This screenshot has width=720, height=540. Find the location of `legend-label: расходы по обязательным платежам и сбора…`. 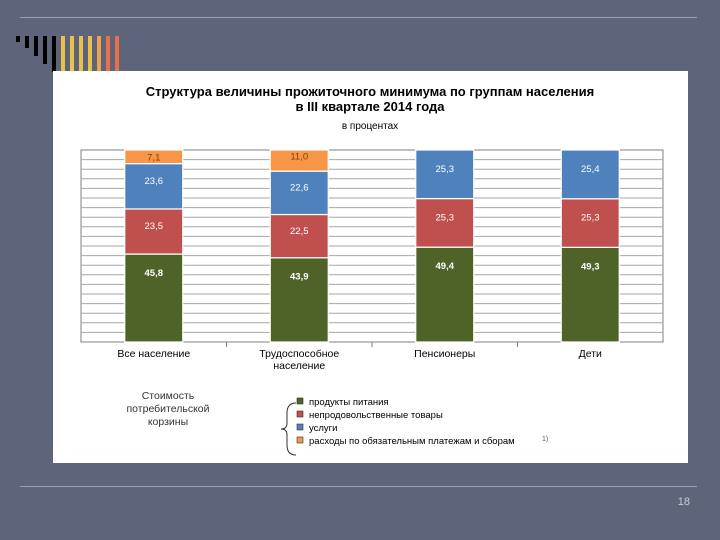

legend-label: расходы по обязательным платежам и сбора… is located at coordinates (412, 441).